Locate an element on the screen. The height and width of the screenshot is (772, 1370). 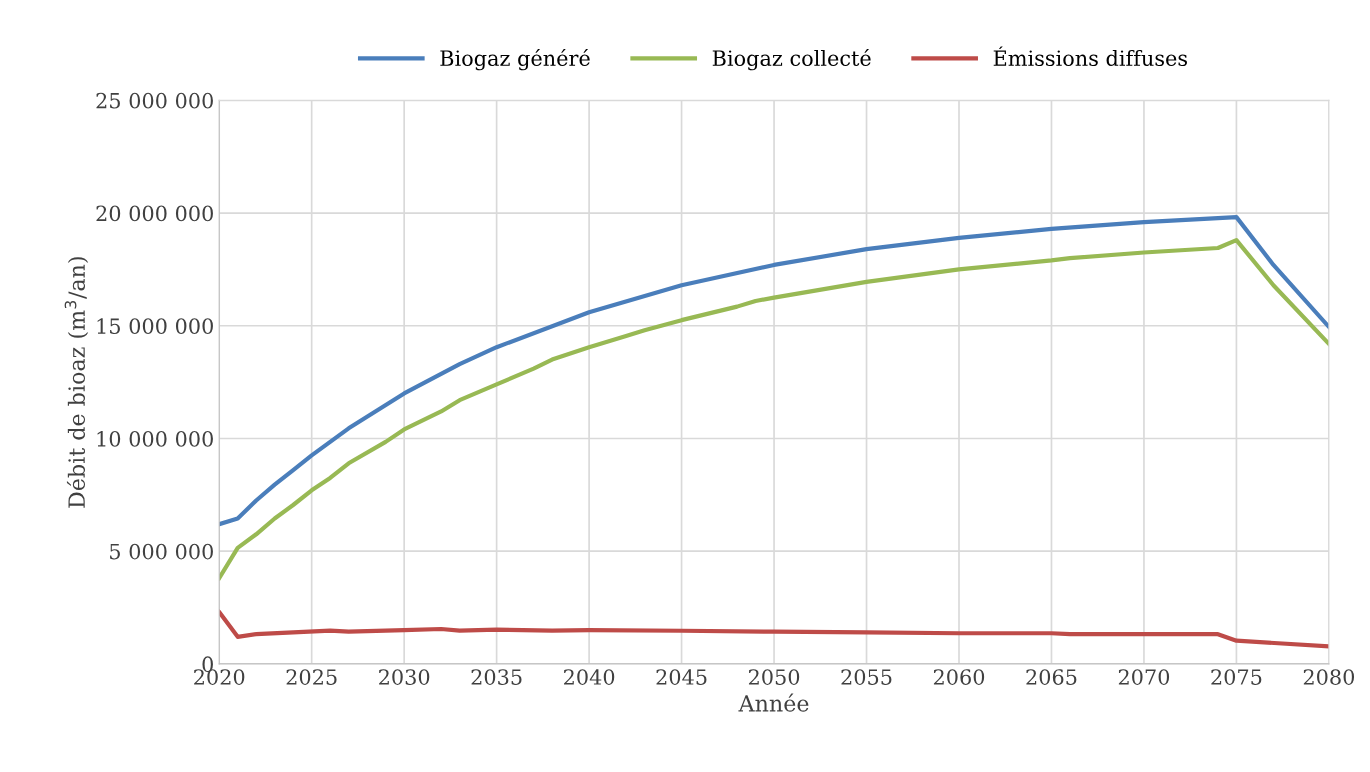
x-tick-label: 2025 is located at coordinates (311, 677).